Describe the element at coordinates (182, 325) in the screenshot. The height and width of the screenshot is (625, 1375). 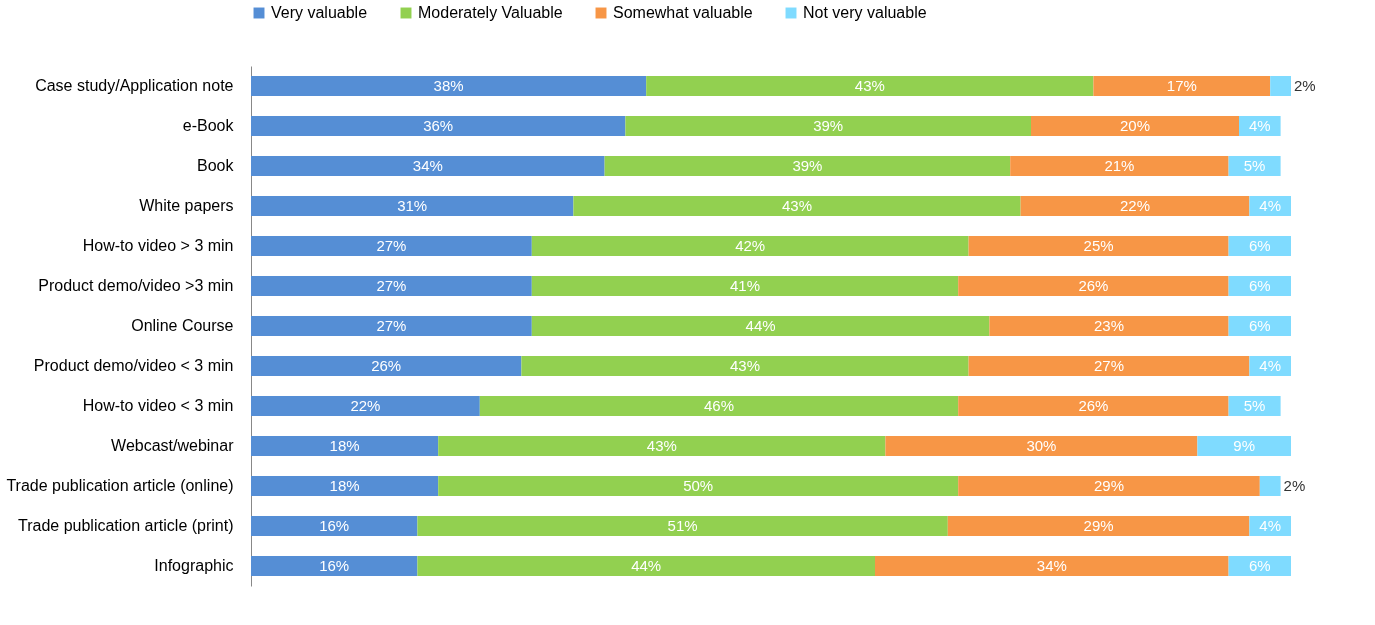
I see `y-tick-label: Online Course` at that location.